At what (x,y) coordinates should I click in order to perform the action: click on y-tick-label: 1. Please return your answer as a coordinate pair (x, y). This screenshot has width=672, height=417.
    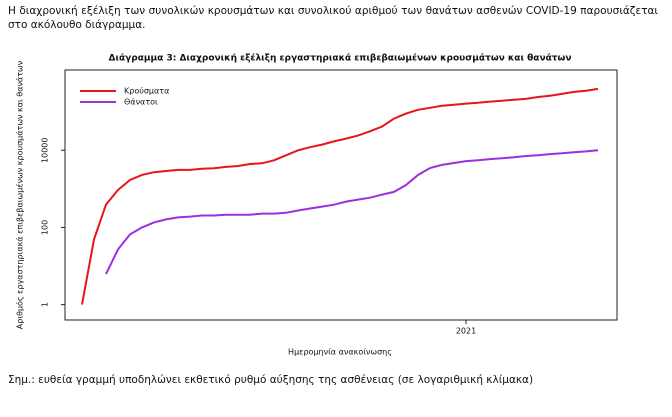
    Looking at the image, I should click on (45, 304).